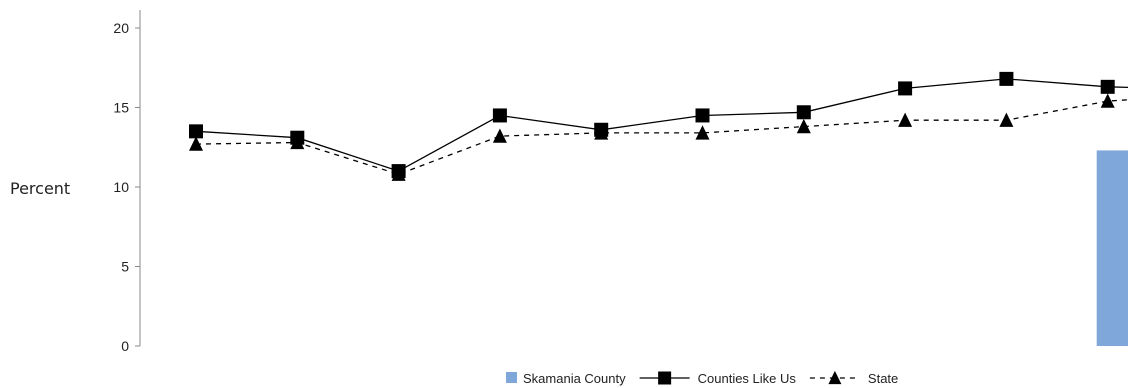 This screenshot has width=1128, height=388. Describe the element at coordinates (125, 346) in the screenshot. I see `y-tick-label: 0` at that location.